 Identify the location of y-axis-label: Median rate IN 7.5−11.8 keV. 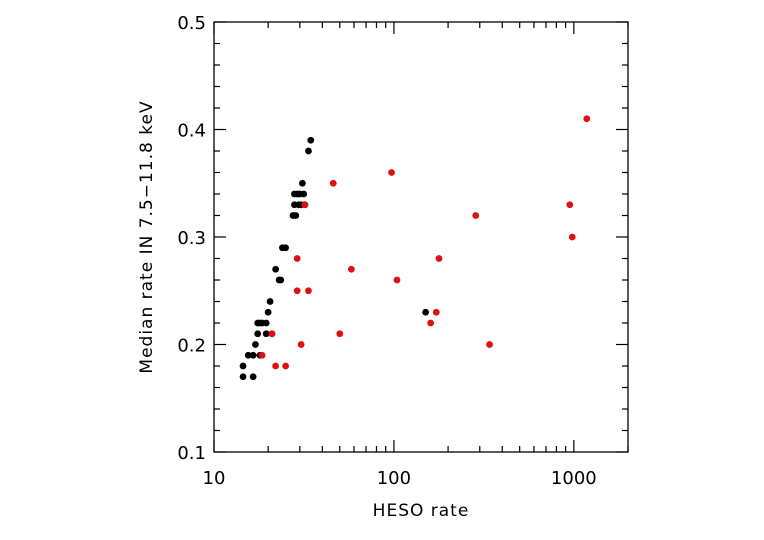
(147, 236).